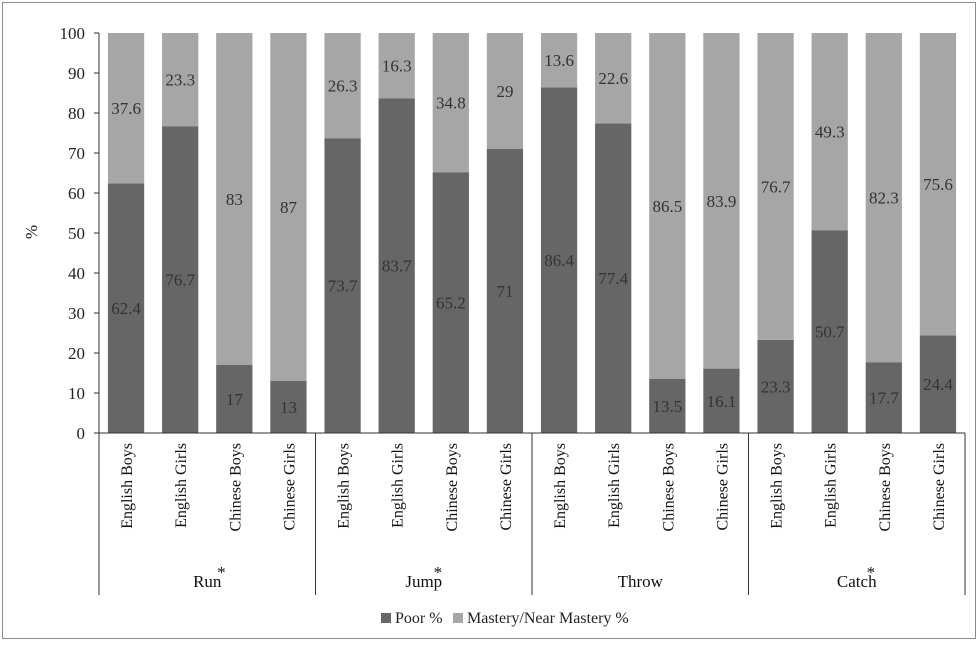 The height and width of the screenshot is (645, 980). I want to click on data-label-mastery: 75.6, so click(938, 184).